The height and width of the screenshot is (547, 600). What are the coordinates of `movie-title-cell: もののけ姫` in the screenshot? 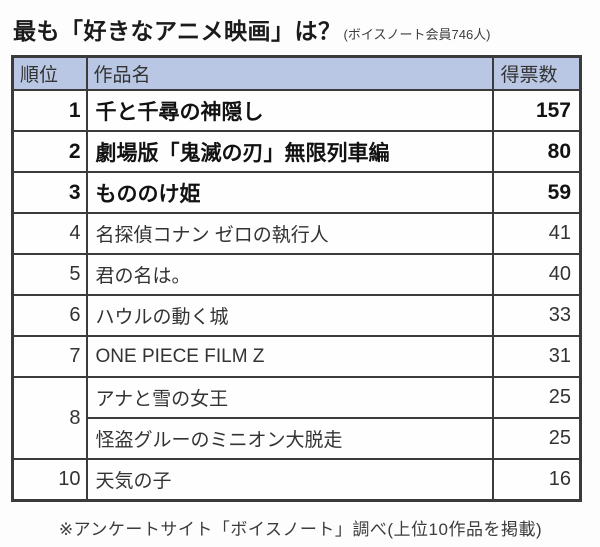 It's located at (289, 192).